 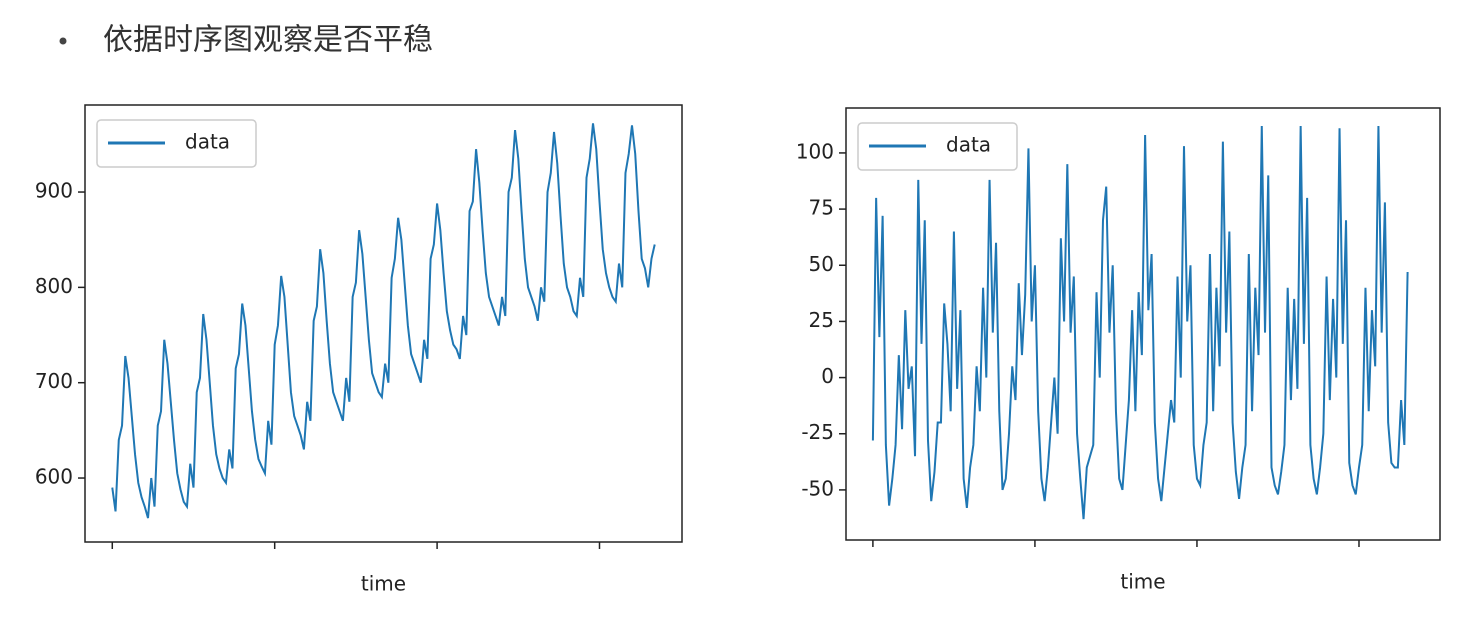 I want to click on y-tick-label: 900, so click(x=54, y=191).